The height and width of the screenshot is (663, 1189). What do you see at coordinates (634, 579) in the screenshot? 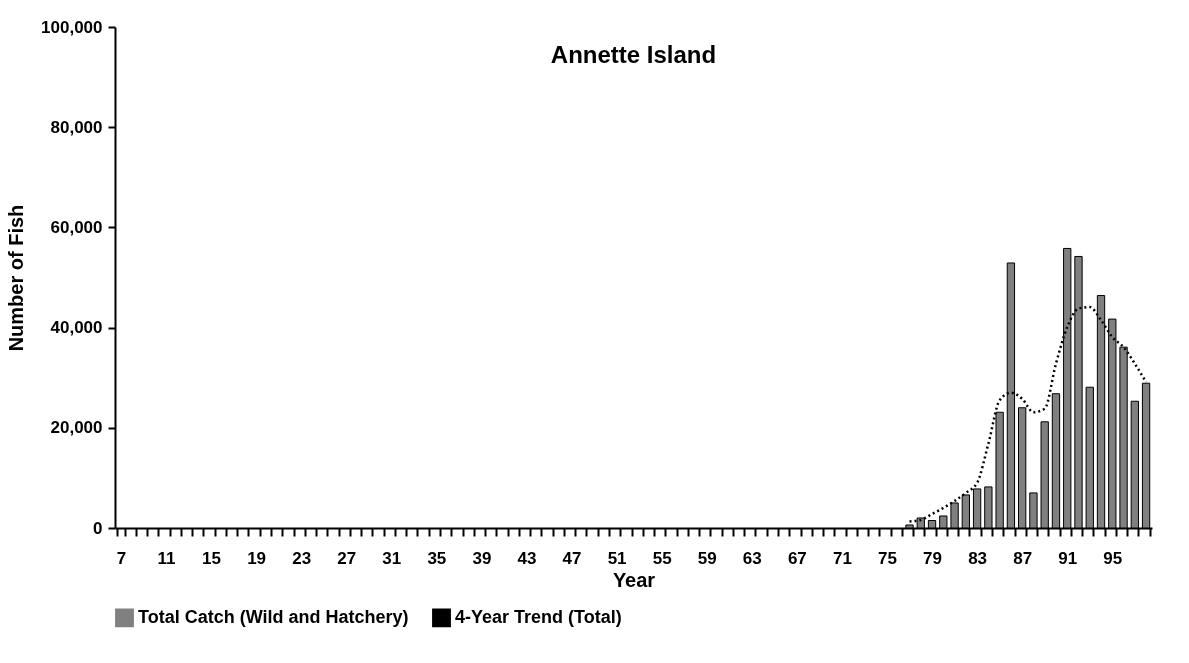
I see `x-axis-title: Year` at bounding box center [634, 579].